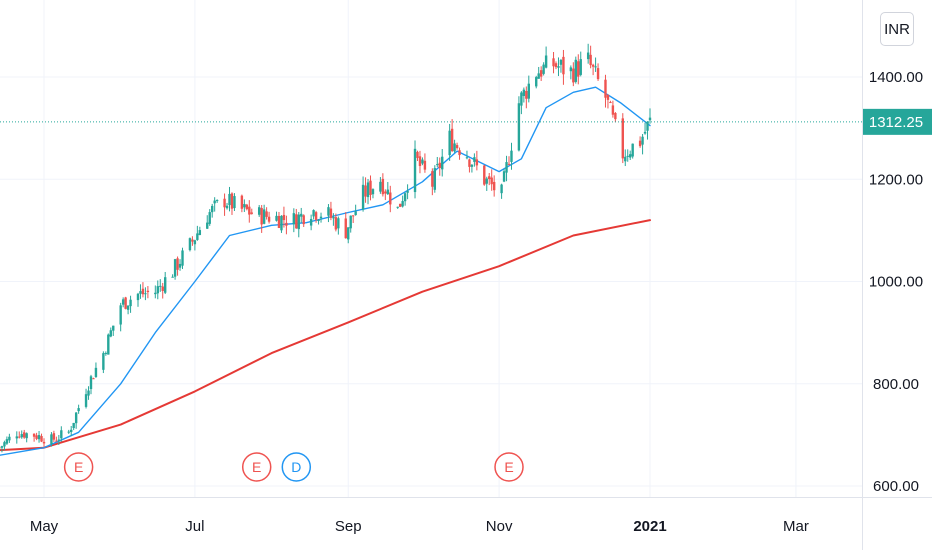 This screenshot has height=550, width=932. What do you see at coordinates (796, 526) in the screenshot?
I see `x-tick-label: Mar` at bounding box center [796, 526].